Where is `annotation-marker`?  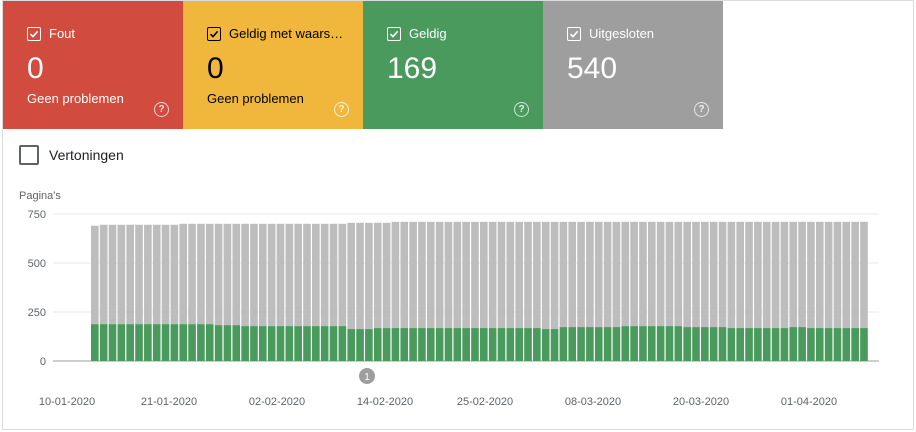
annotation-marker is located at coordinates (367, 376).